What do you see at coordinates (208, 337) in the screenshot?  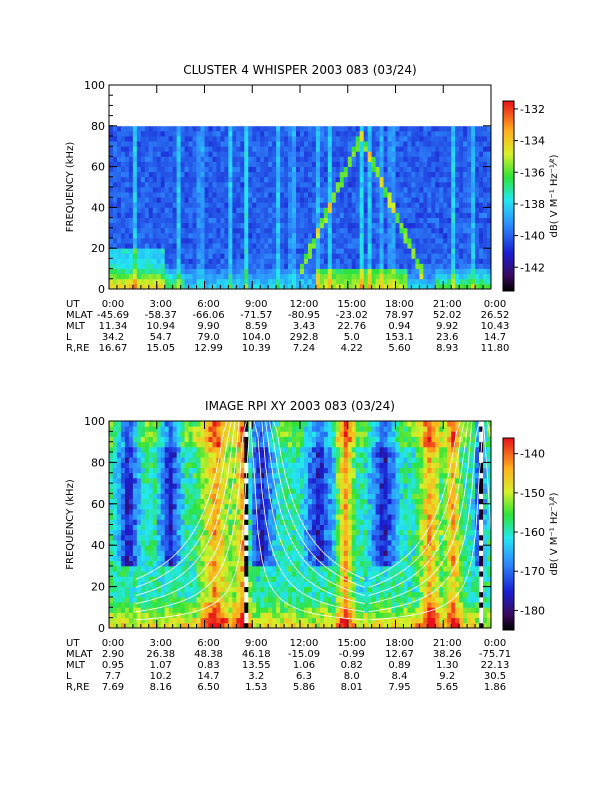 I see `ephemeris-value: 79.0` at bounding box center [208, 337].